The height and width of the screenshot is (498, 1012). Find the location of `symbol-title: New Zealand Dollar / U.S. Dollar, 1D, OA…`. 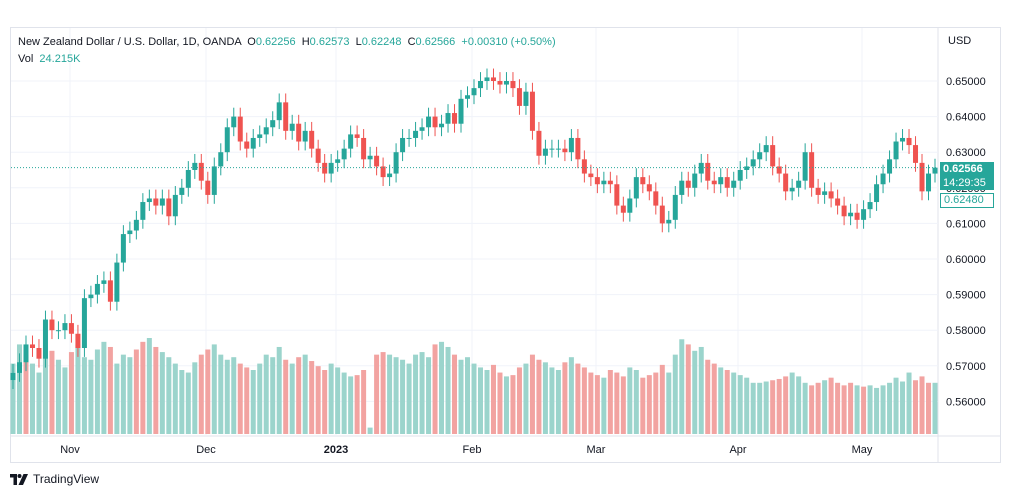

symbol-title: New Zealand Dollar / U.S. Dollar, 1D, OA… is located at coordinates (130, 42).